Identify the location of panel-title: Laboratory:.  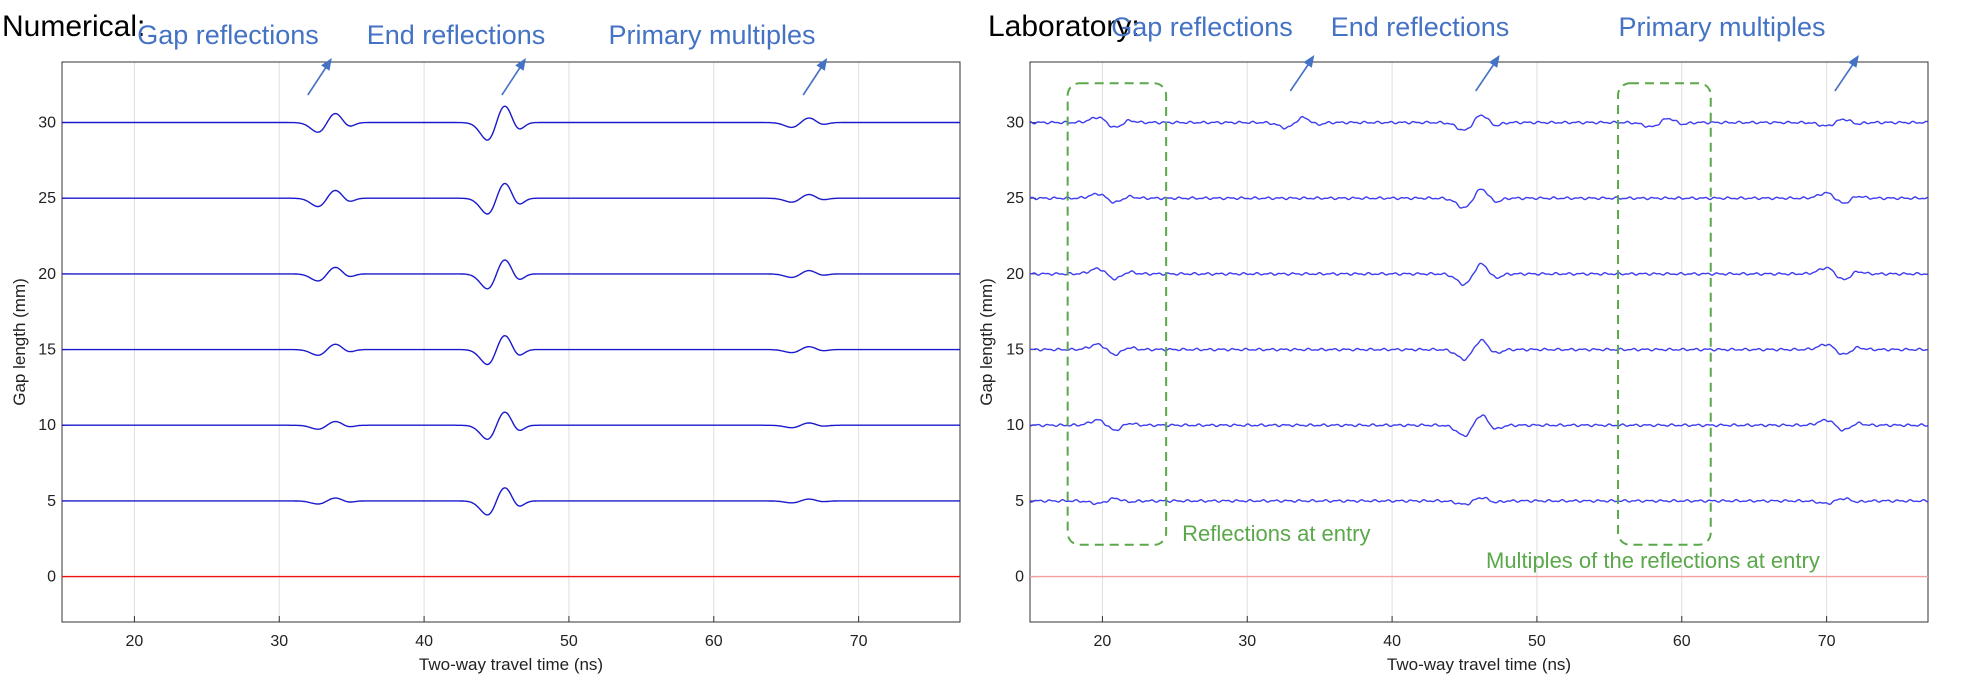
(1064, 26).